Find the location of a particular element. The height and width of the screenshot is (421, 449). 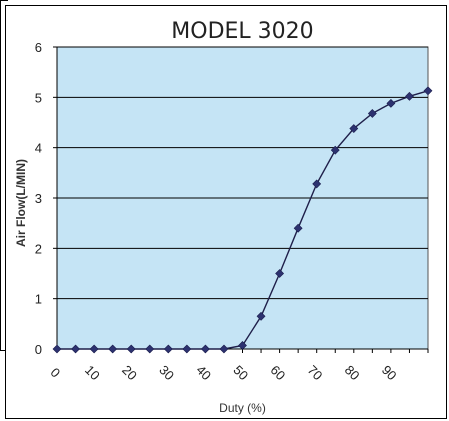

y-tick-label: 0 is located at coordinates (38, 349).